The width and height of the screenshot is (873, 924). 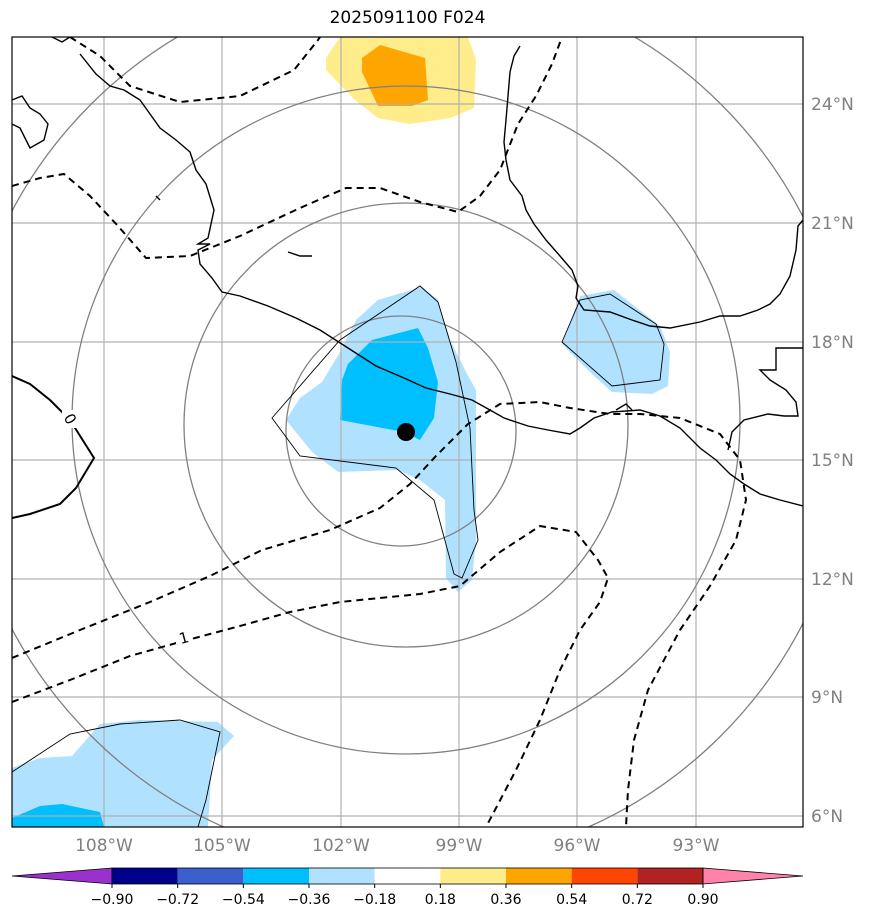 I want to click on negative-anomaly-medium, so click(x=389, y=384).